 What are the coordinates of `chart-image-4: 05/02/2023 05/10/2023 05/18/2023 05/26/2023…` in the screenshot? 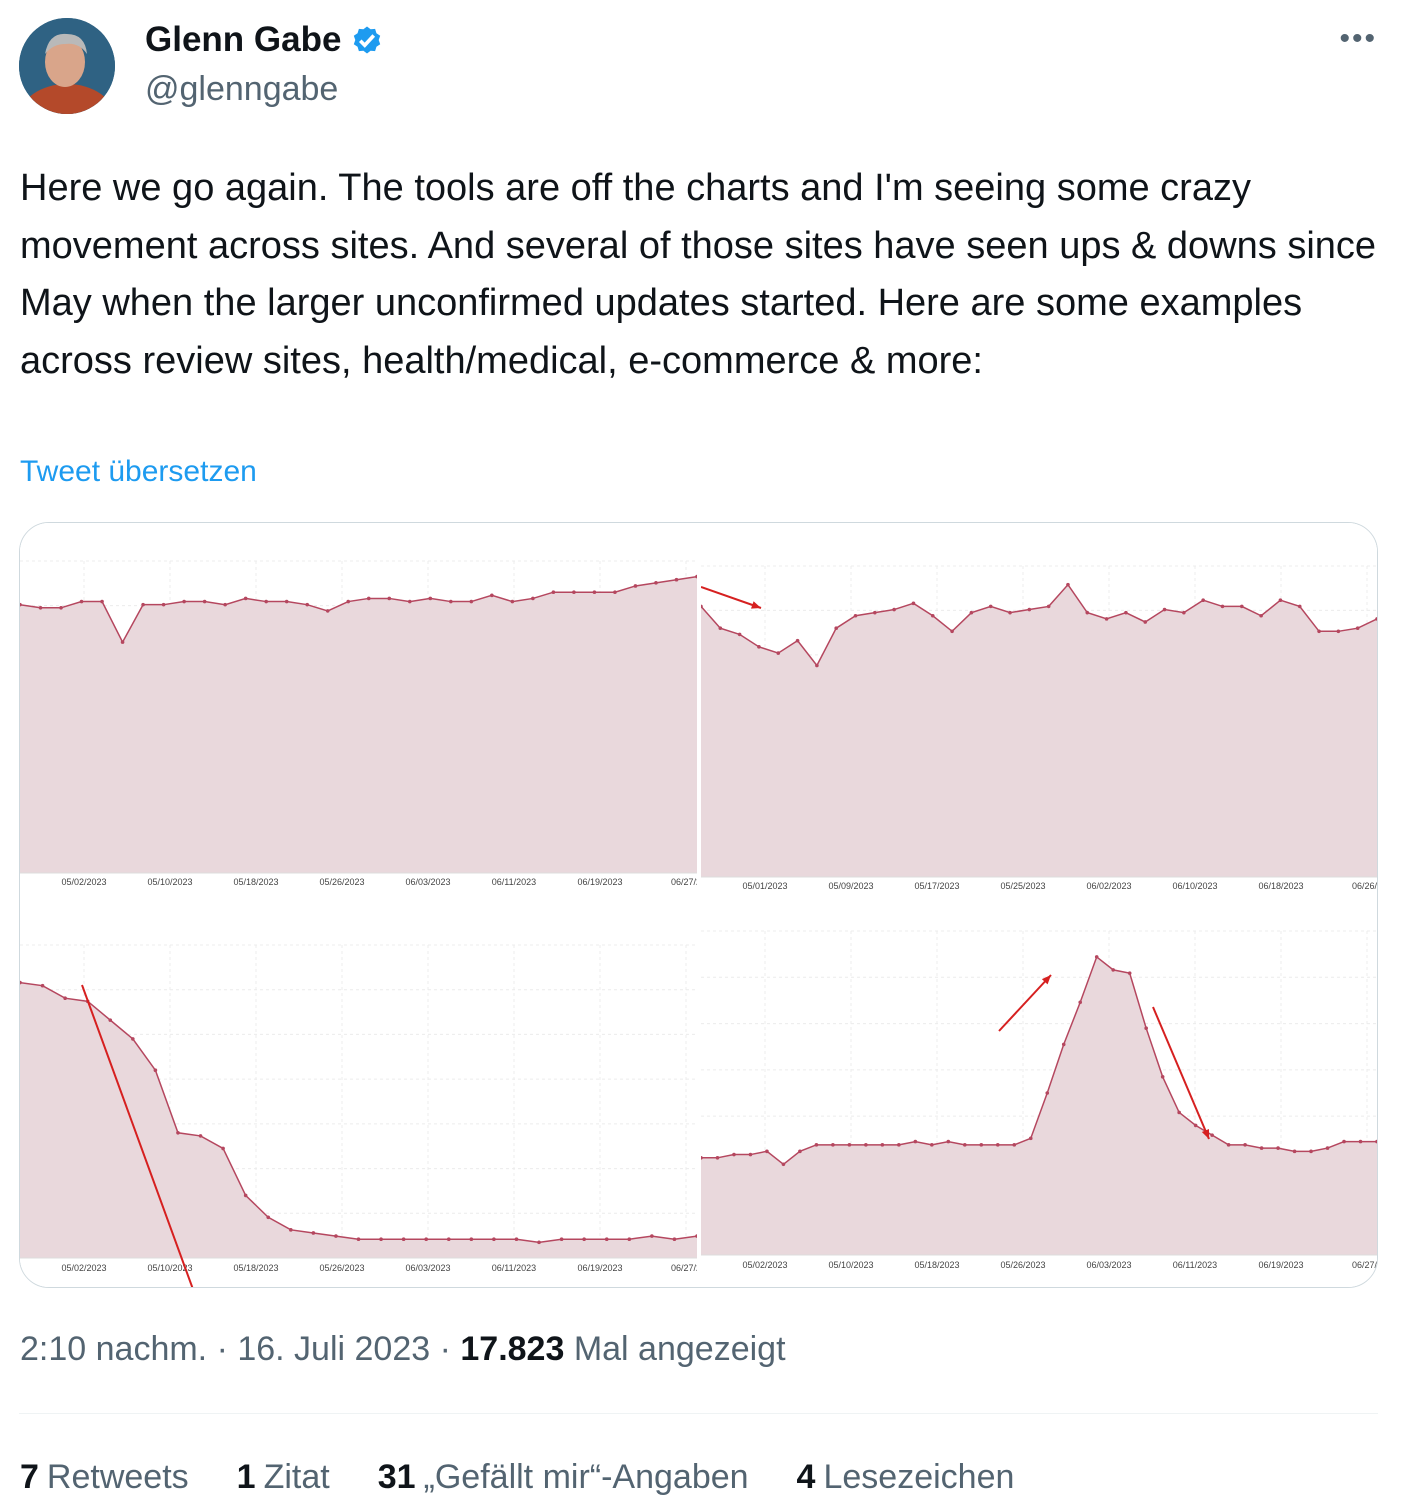 It's located at (1038, 1102).